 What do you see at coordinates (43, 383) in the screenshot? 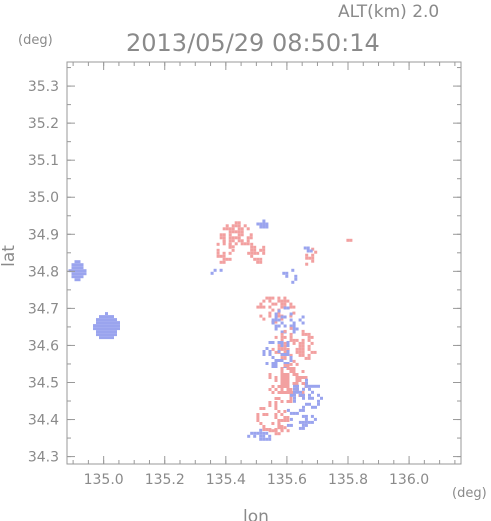
I see `y-tick-label: 34.5` at bounding box center [43, 383].